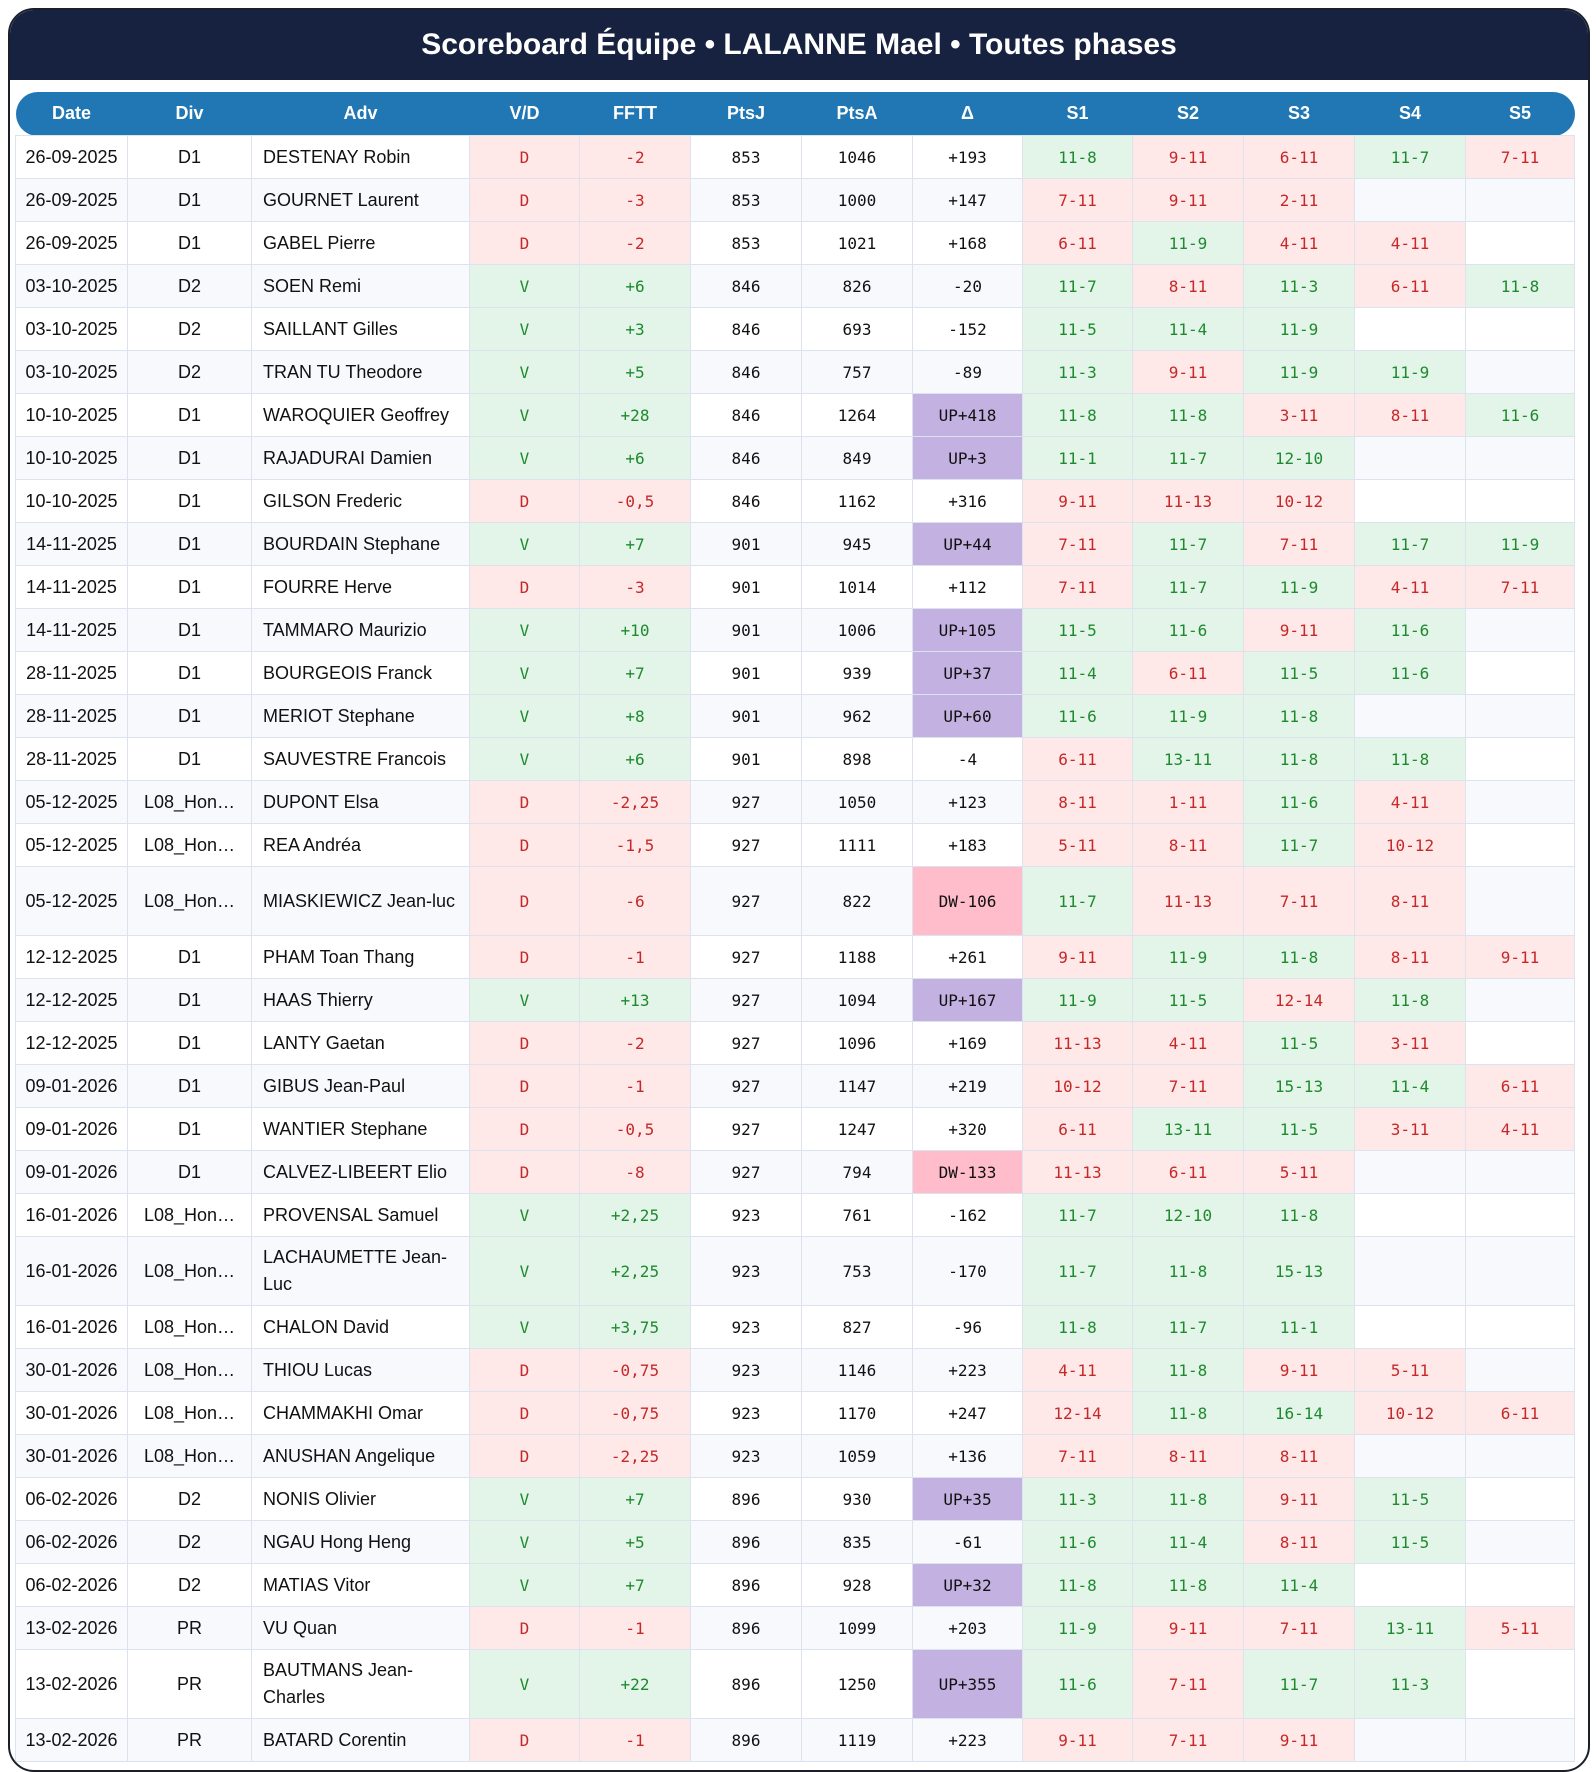 The image size is (1596, 1772). Describe the element at coordinates (1299, 243) in the screenshot. I see `set-3-cell: 4-11` at that location.